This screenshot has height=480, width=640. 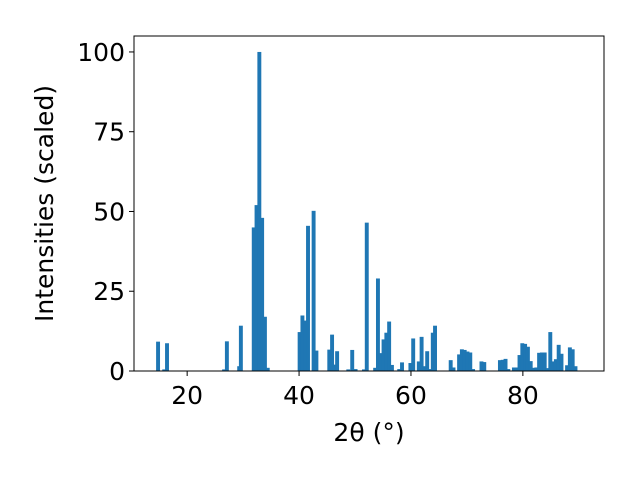 What do you see at coordinates (368, 432) in the screenshot?
I see `x-axis-label: 2θ (°)` at bounding box center [368, 432].